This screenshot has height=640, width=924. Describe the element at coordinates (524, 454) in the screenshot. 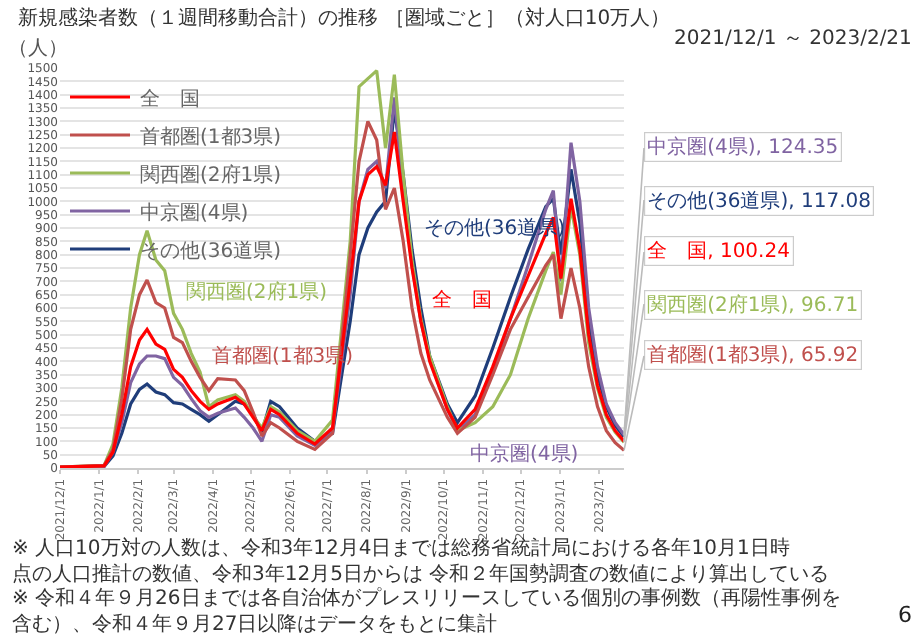

I see `annotation: 中京圏(4県)` at that location.